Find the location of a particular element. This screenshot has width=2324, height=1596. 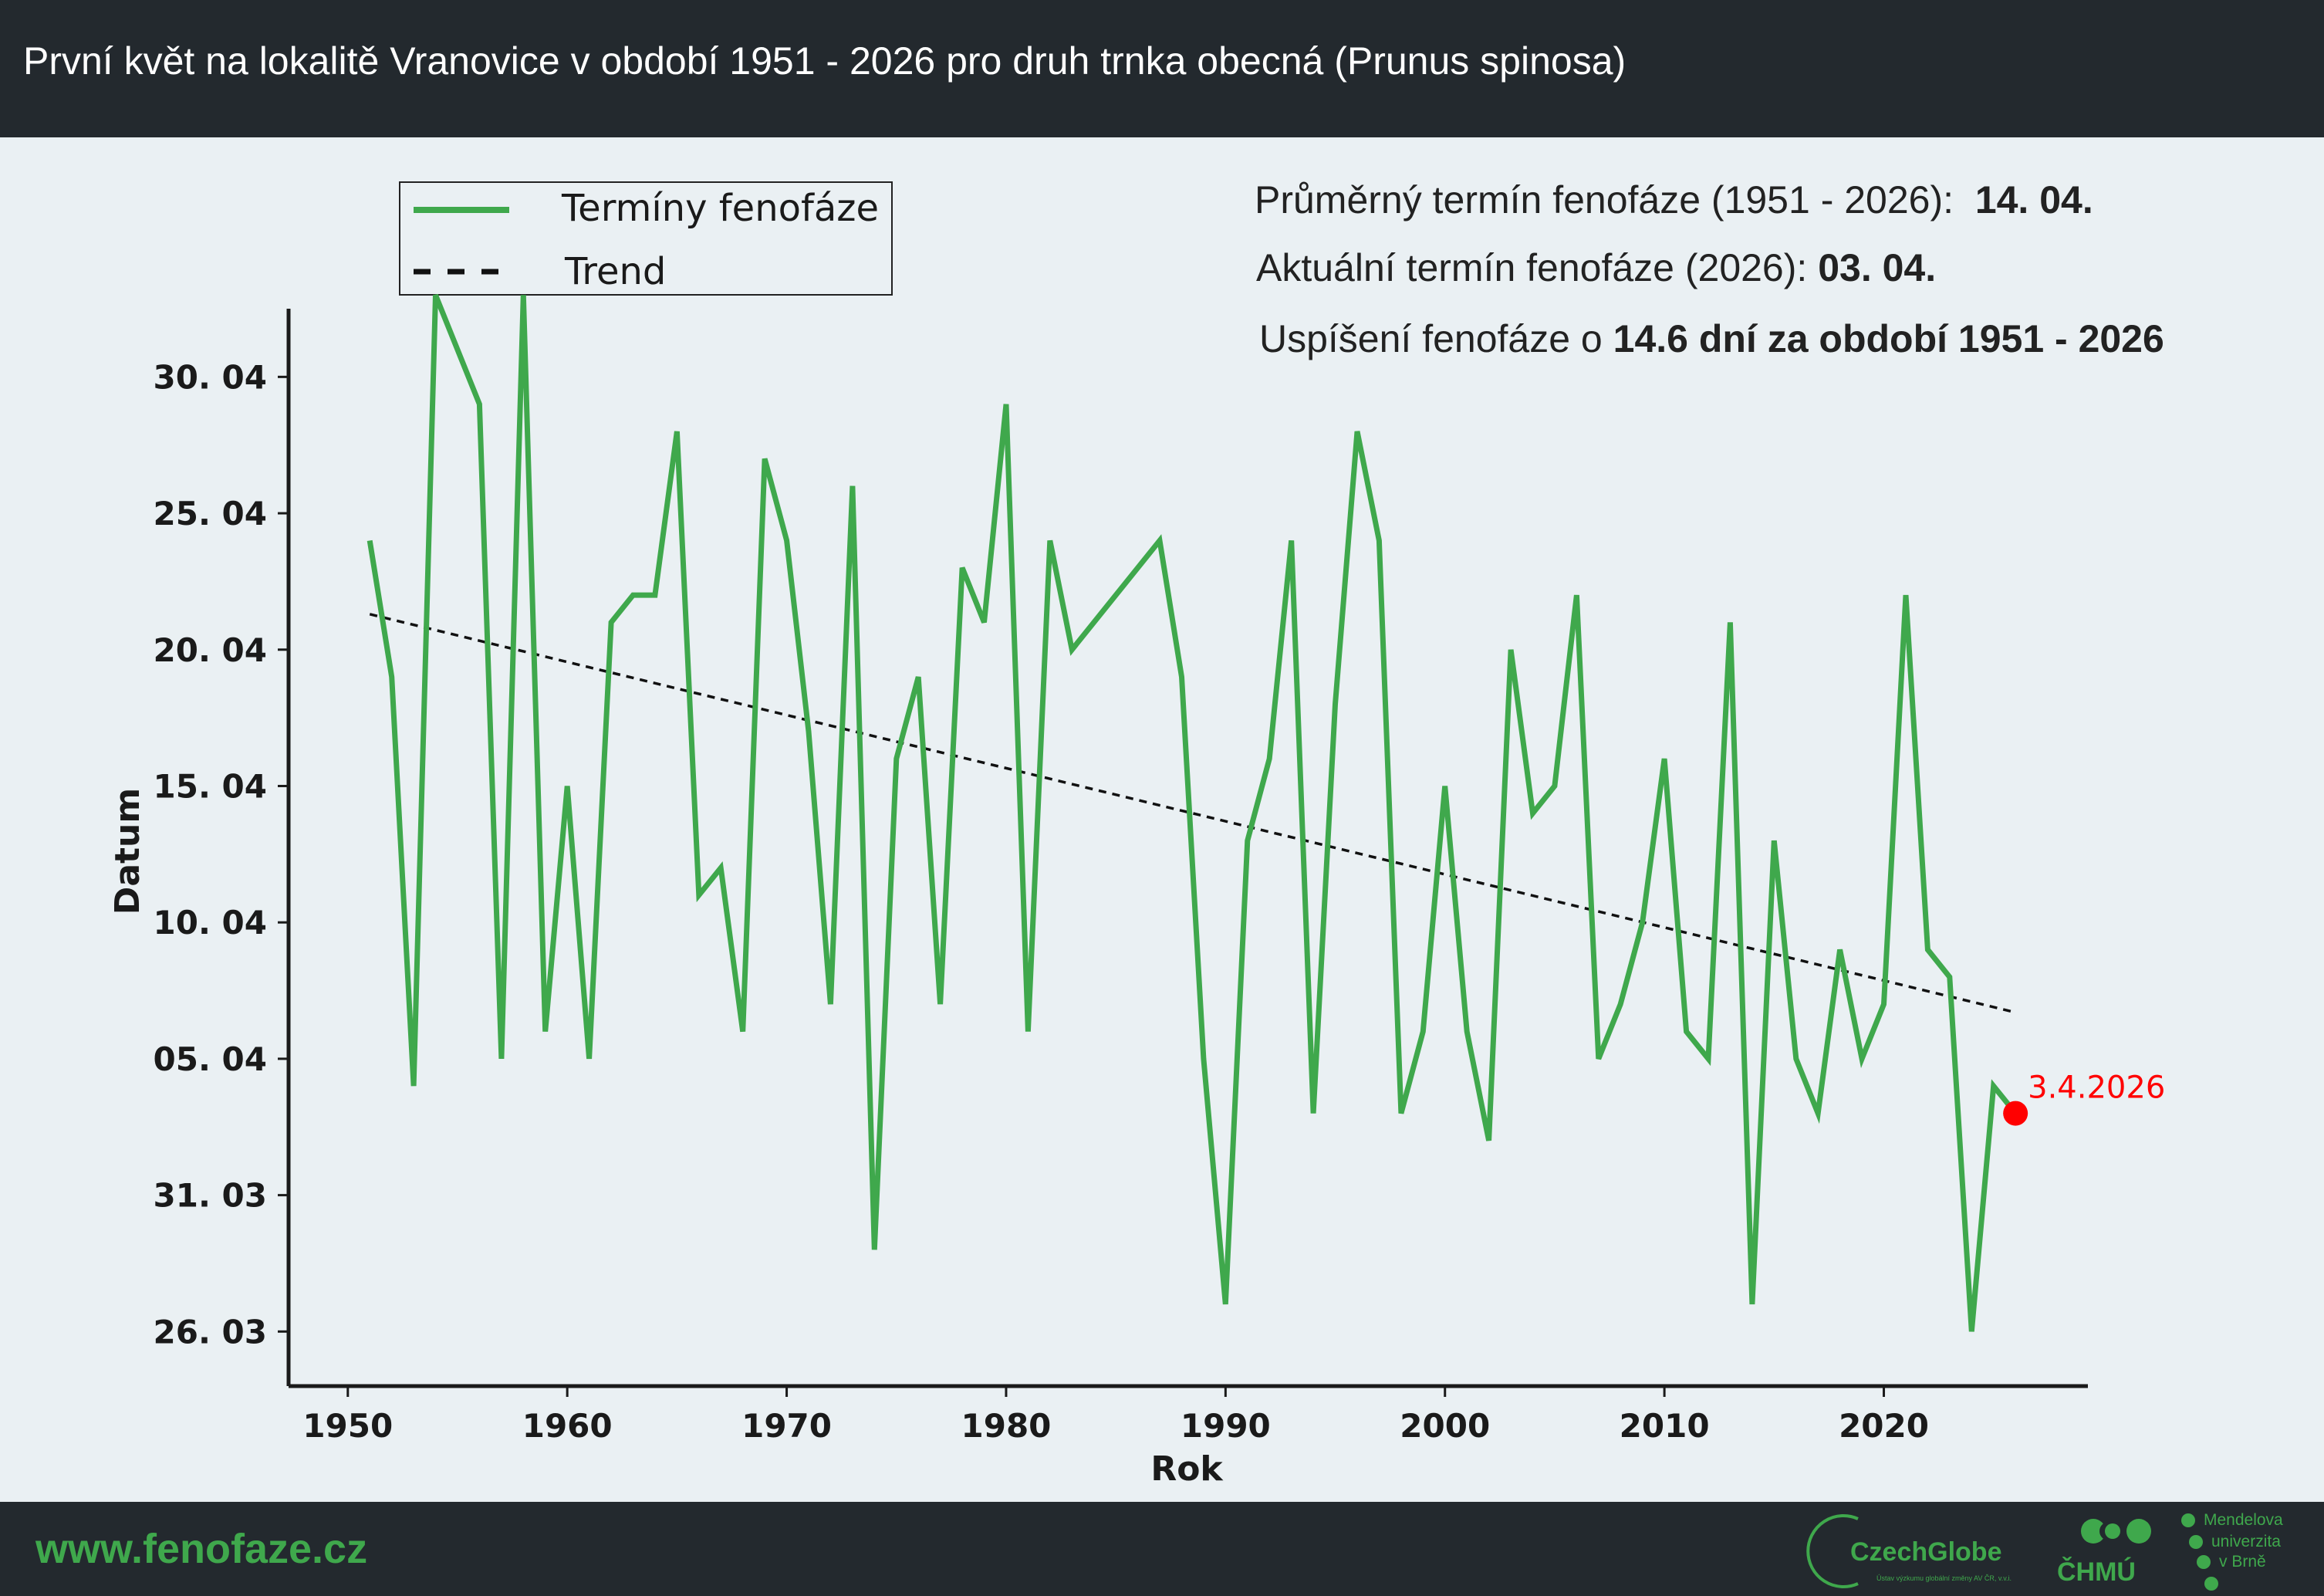

y-tick-label: 25. 04 is located at coordinates (210, 514).